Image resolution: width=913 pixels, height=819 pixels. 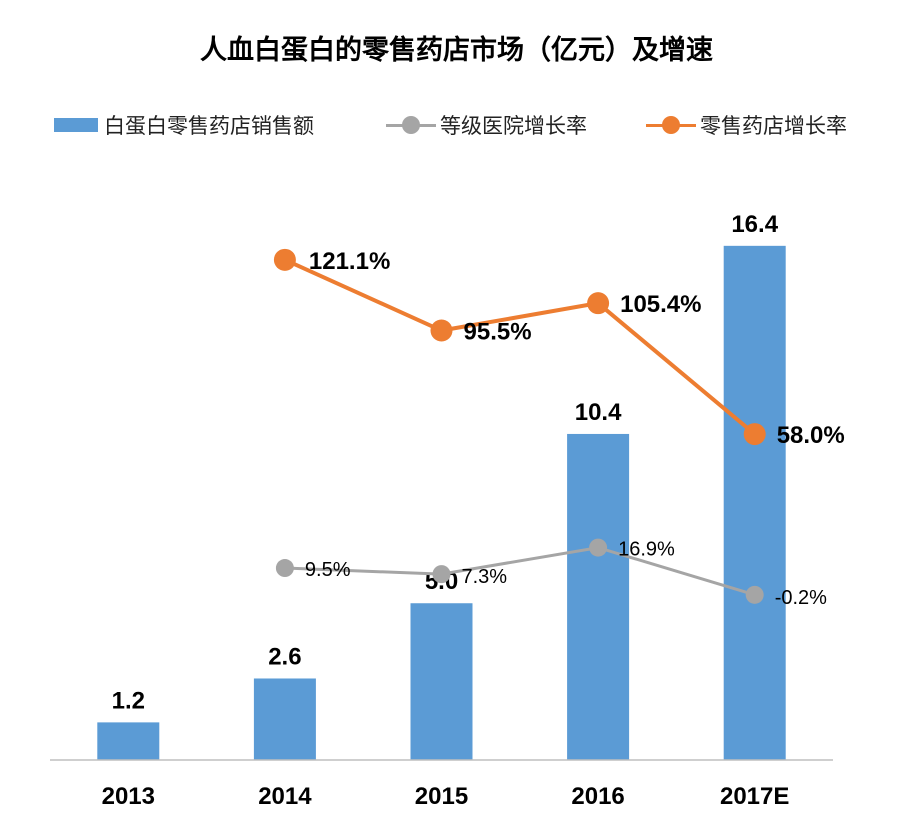 I want to click on legend-swatch-bar, so click(x=76, y=125).